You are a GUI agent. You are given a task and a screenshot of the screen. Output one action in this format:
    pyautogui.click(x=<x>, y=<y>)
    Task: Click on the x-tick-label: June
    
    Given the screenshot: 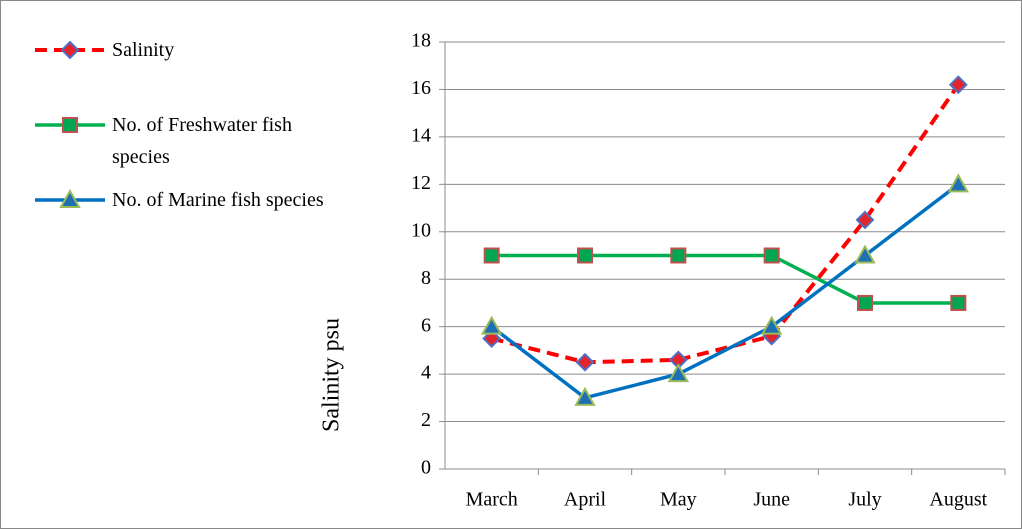 What is the action you would take?
    pyautogui.click(x=771, y=500)
    